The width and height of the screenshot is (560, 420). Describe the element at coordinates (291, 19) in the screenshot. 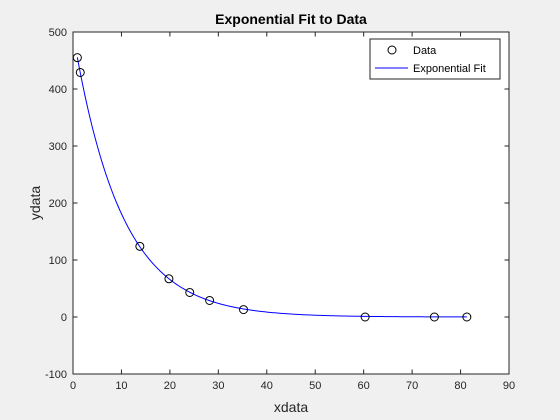

I see `chart-title: Exponential Fit to Data` at that location.